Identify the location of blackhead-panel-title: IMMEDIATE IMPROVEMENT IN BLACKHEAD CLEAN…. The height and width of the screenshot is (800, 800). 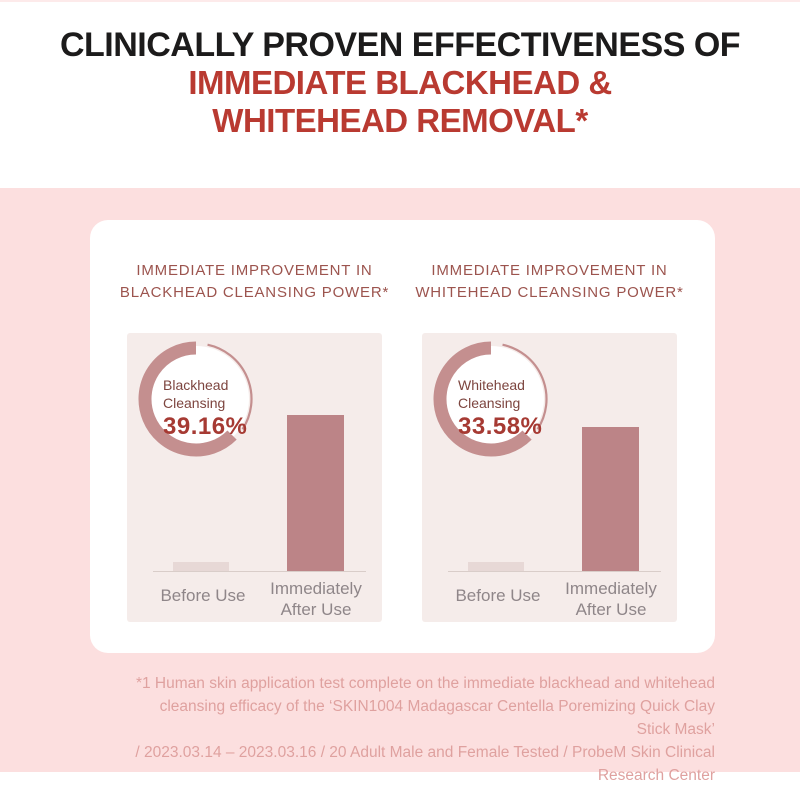
(254, 282).